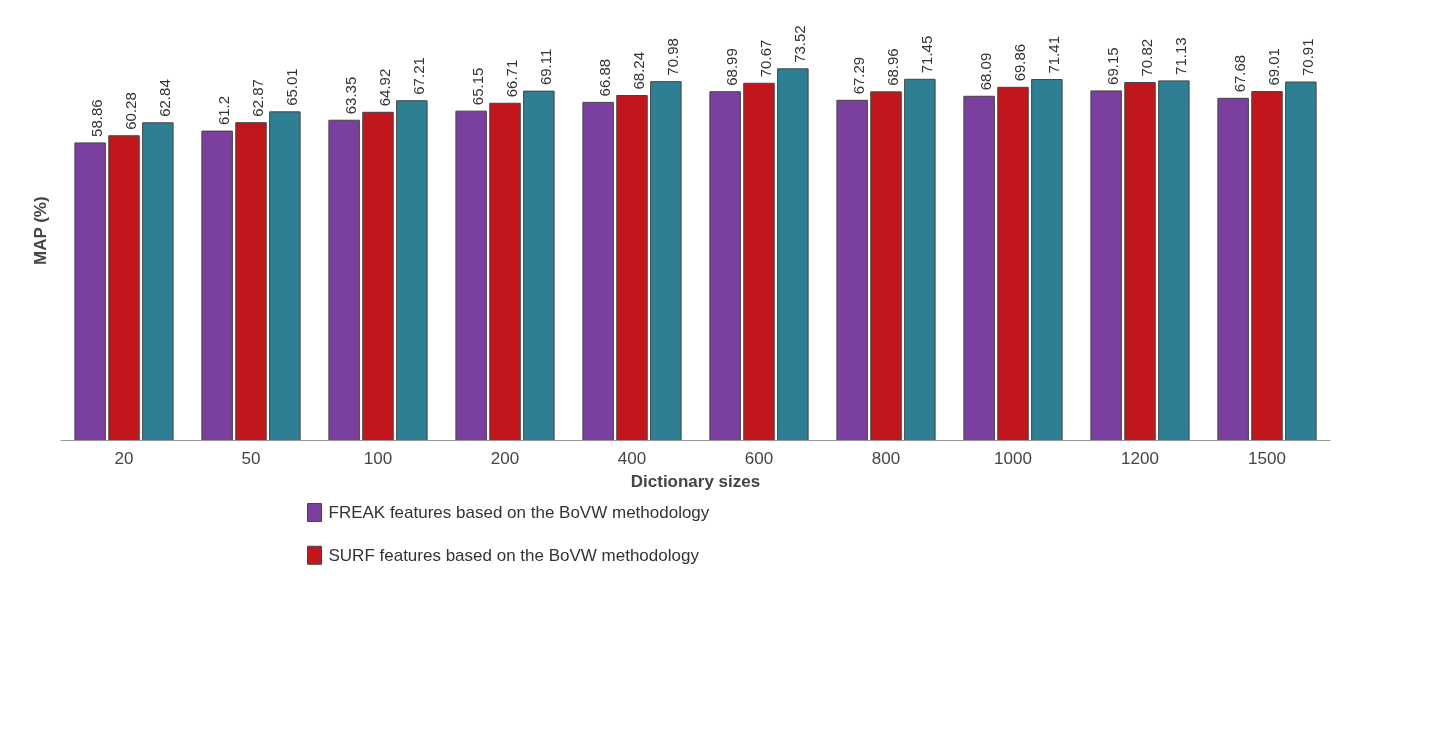 The width and height of the screenshot is (1432, 734). I want to click on data-label: 66.88, so click(605, 77).